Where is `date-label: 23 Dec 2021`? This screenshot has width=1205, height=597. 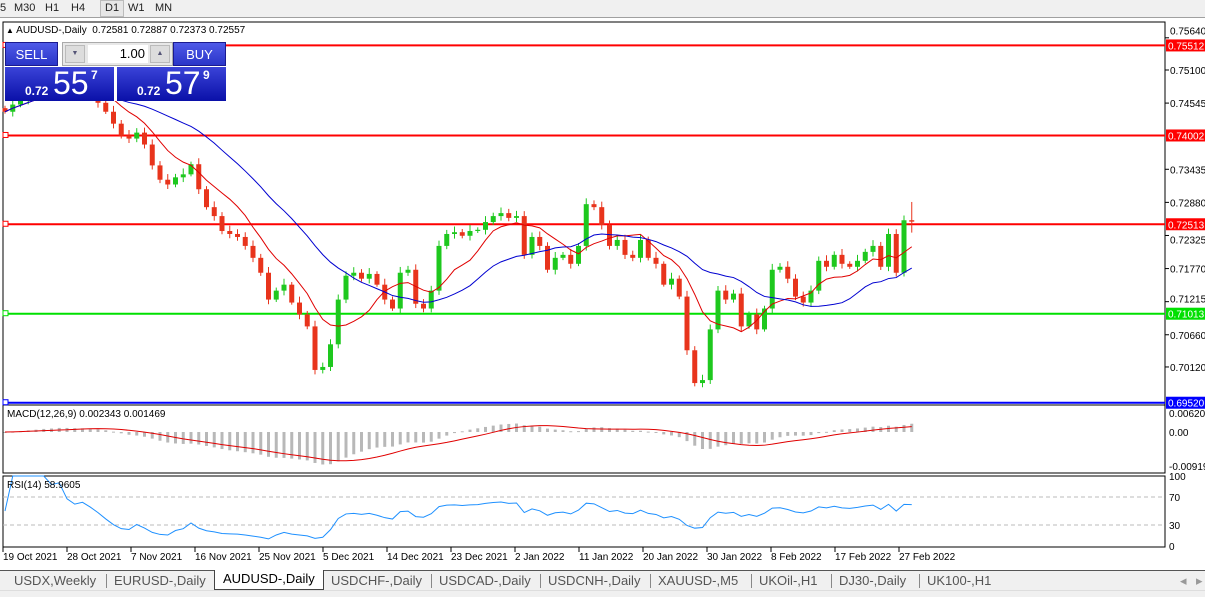
date-label: 23 Dec 2021 is located at coordinates (479, 557).